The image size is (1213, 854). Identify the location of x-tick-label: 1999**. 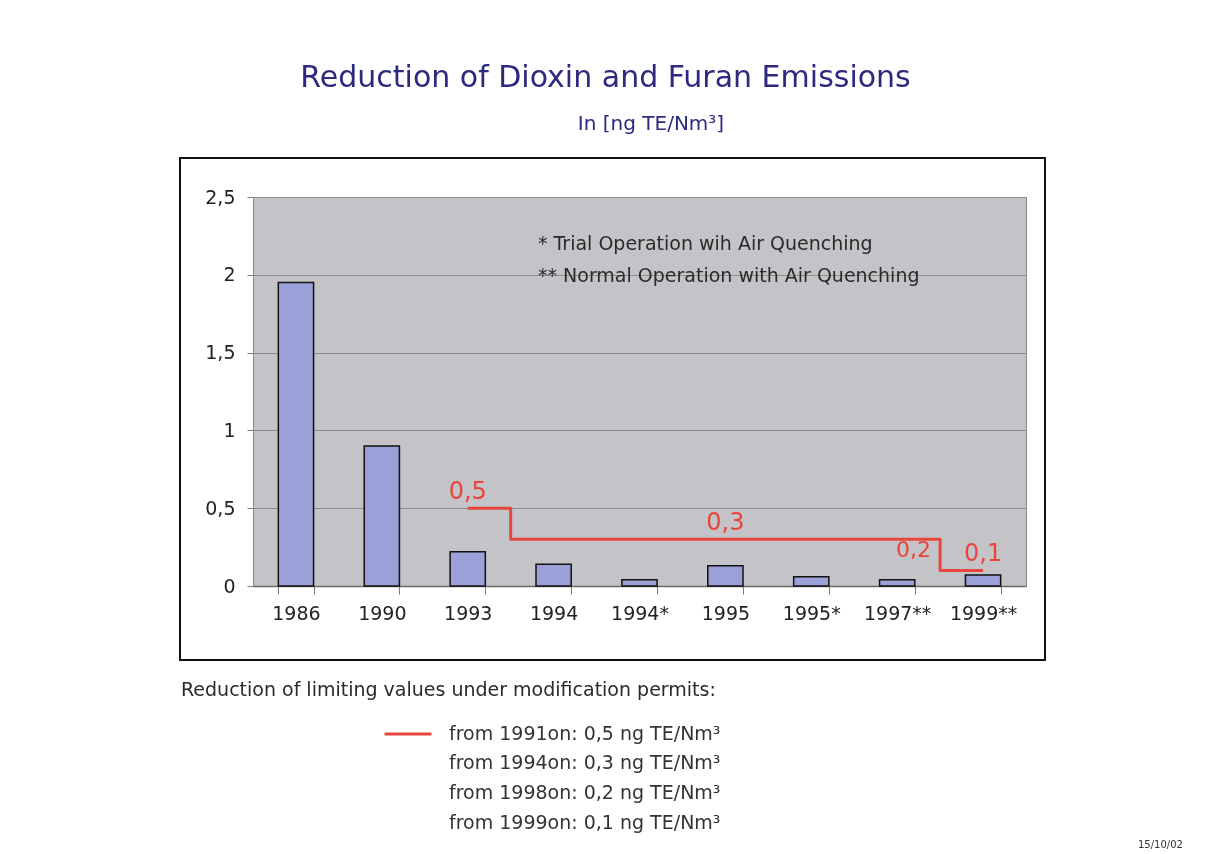
(983, 612).